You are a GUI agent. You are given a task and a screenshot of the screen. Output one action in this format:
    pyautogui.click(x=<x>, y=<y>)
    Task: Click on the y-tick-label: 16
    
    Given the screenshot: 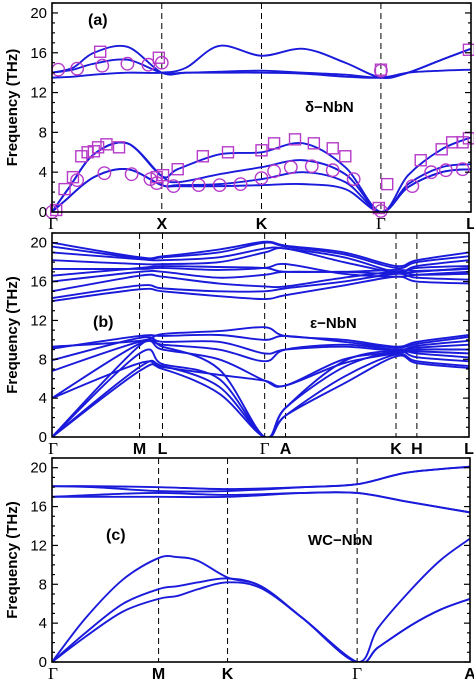 What is the action you would take?
    pyautogui.click(x=38, y=53)
    